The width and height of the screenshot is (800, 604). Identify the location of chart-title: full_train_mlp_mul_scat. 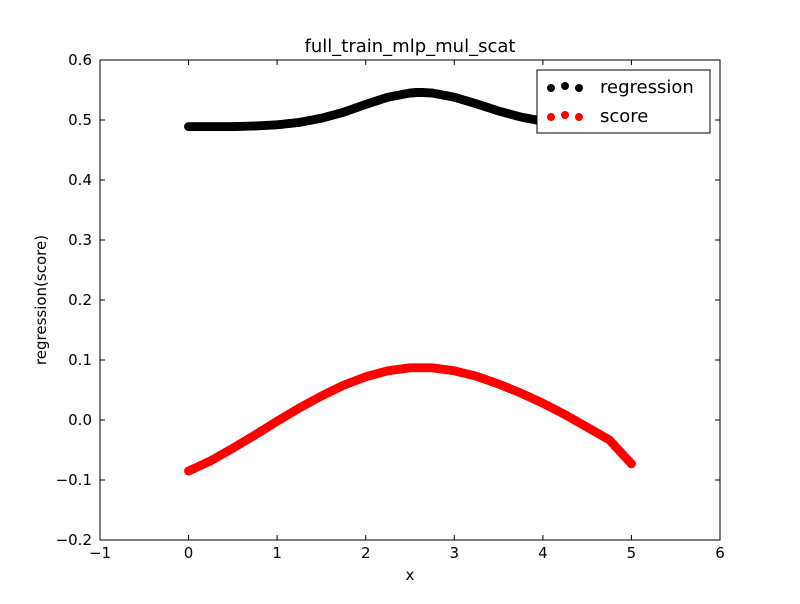
(410, 46).